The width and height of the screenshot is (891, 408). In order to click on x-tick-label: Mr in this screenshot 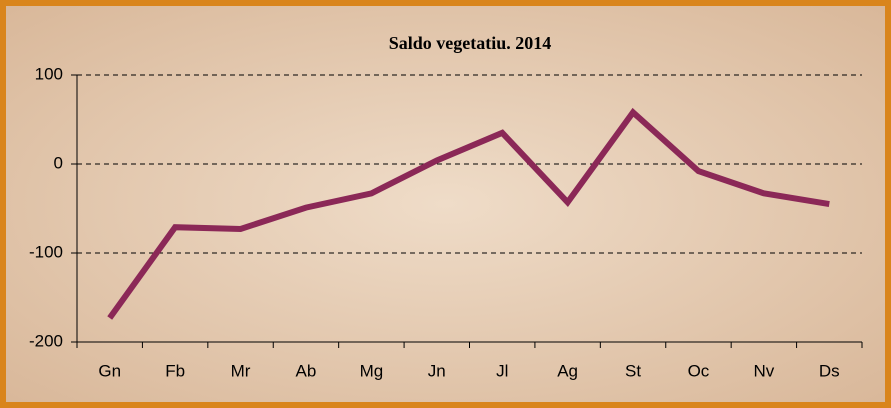, I will do `click(241, 370)`.